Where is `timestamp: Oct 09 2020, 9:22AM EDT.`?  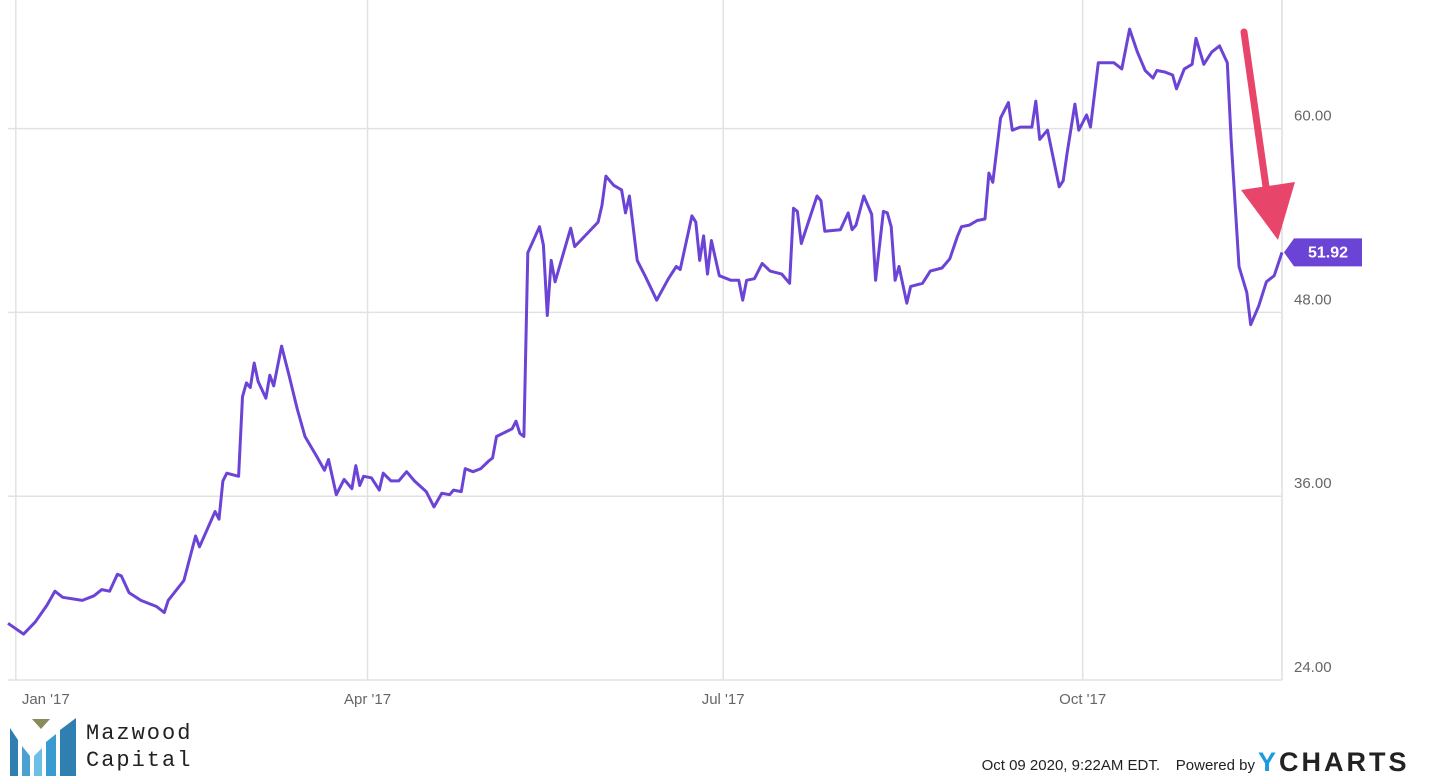
timestamp: Oct 09 2020, 9:22AM EDT. is located at coordinates (1071, 765).